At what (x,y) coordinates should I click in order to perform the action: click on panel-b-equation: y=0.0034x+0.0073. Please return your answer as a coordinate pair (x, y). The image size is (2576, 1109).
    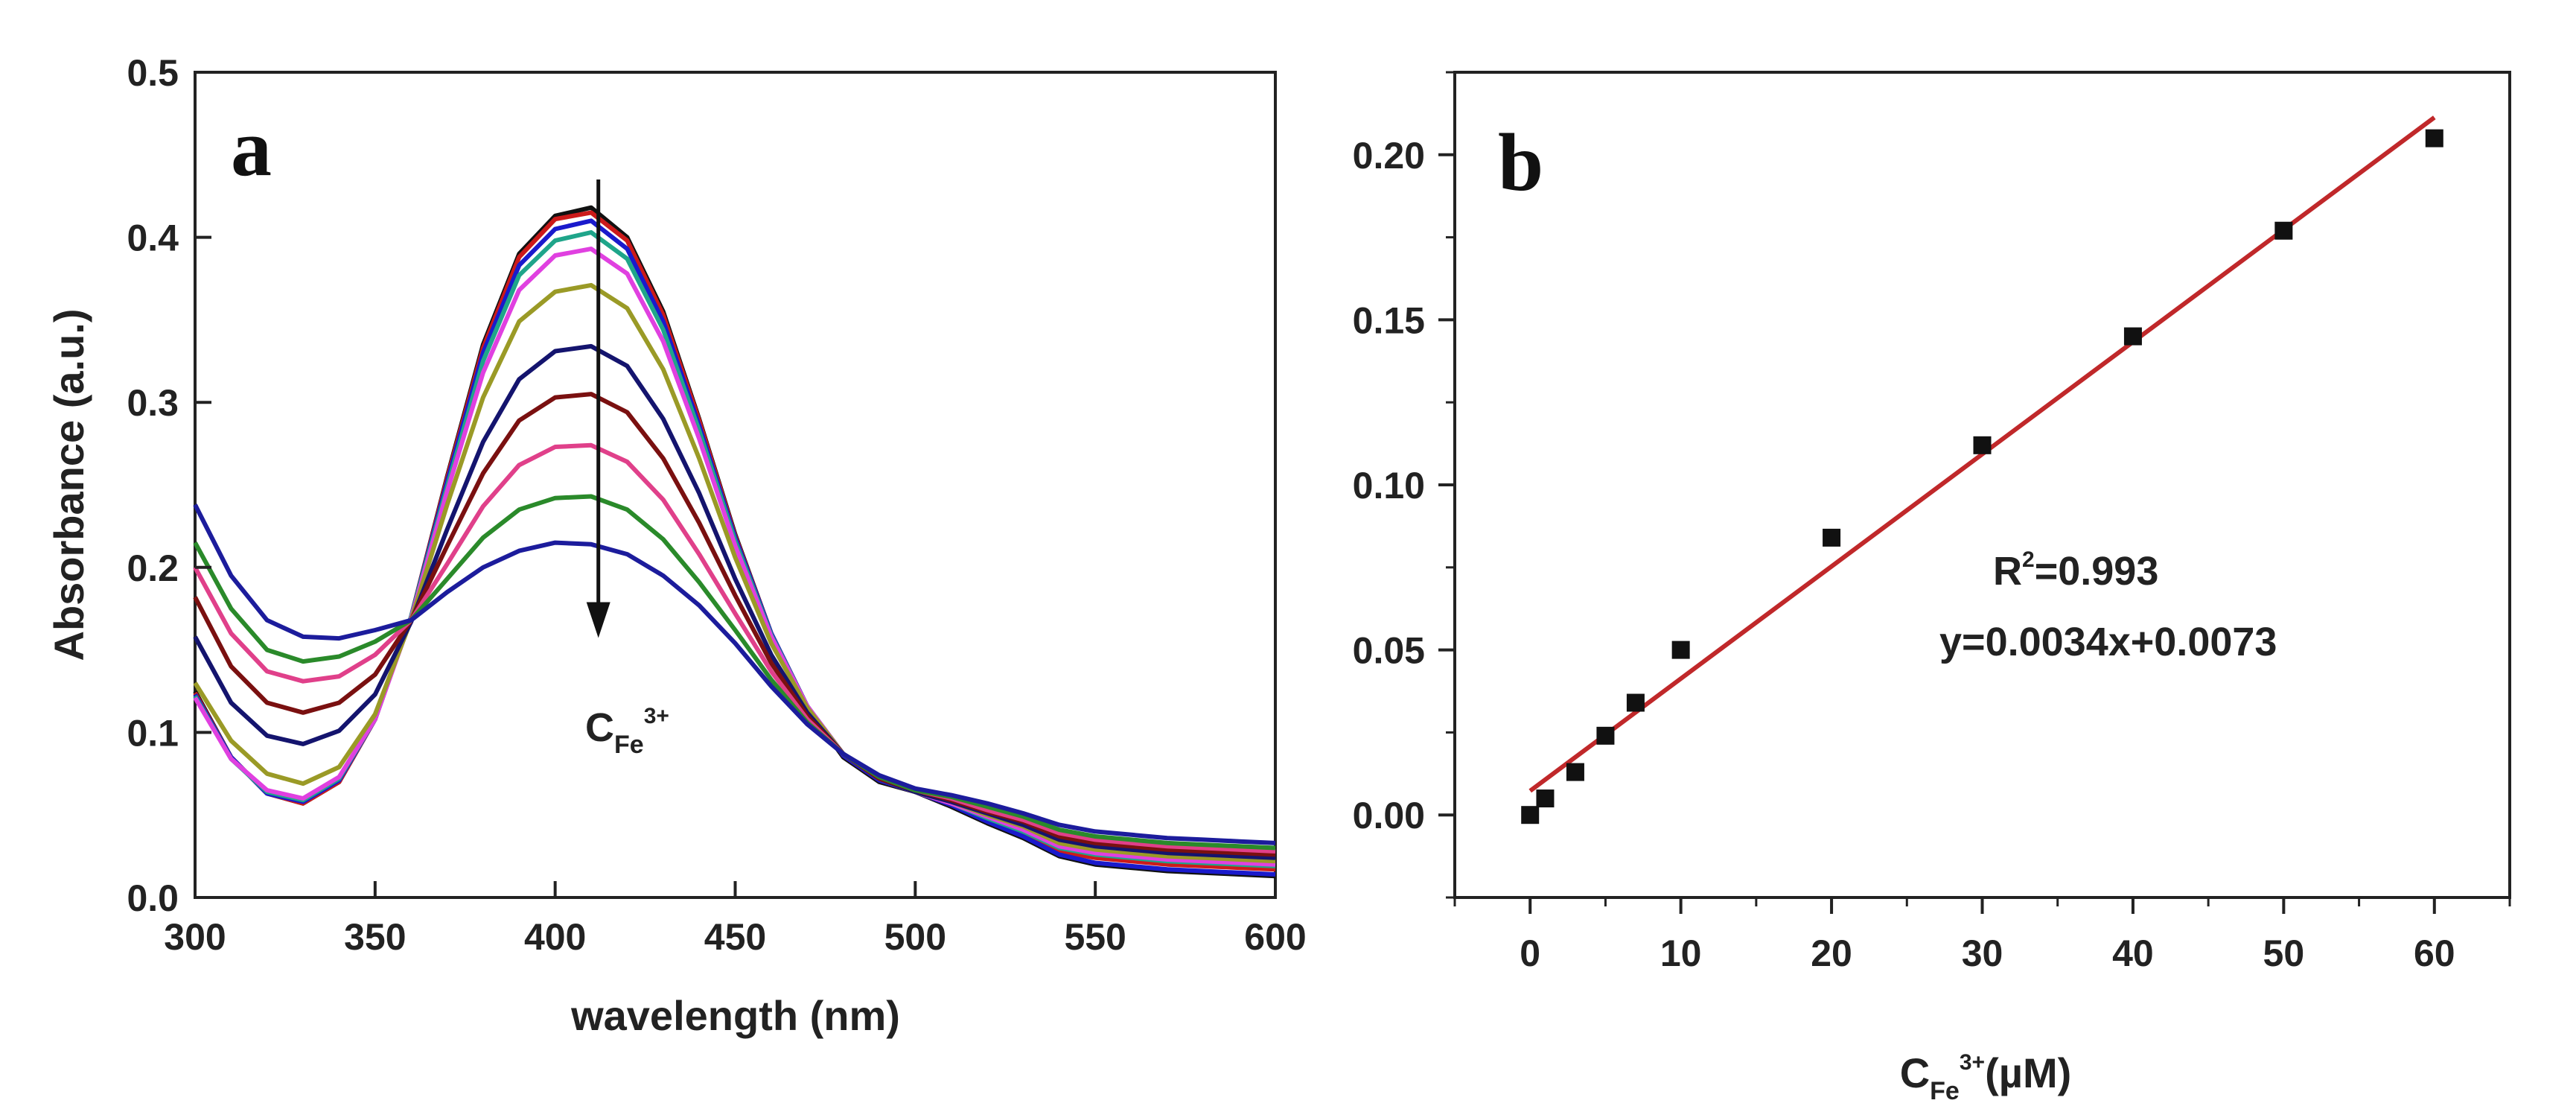
    Looking at the image, I should click on (2108, 642).